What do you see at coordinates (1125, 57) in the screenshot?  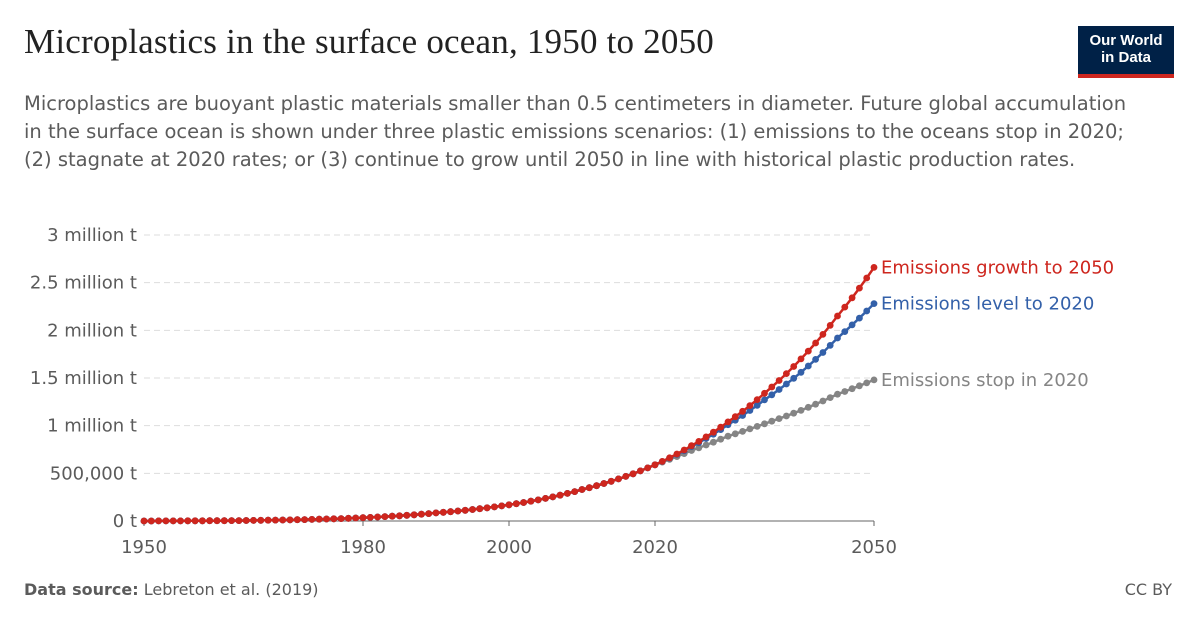 I see `logo-line-2: in Data` at bounding box center [1125, 57].